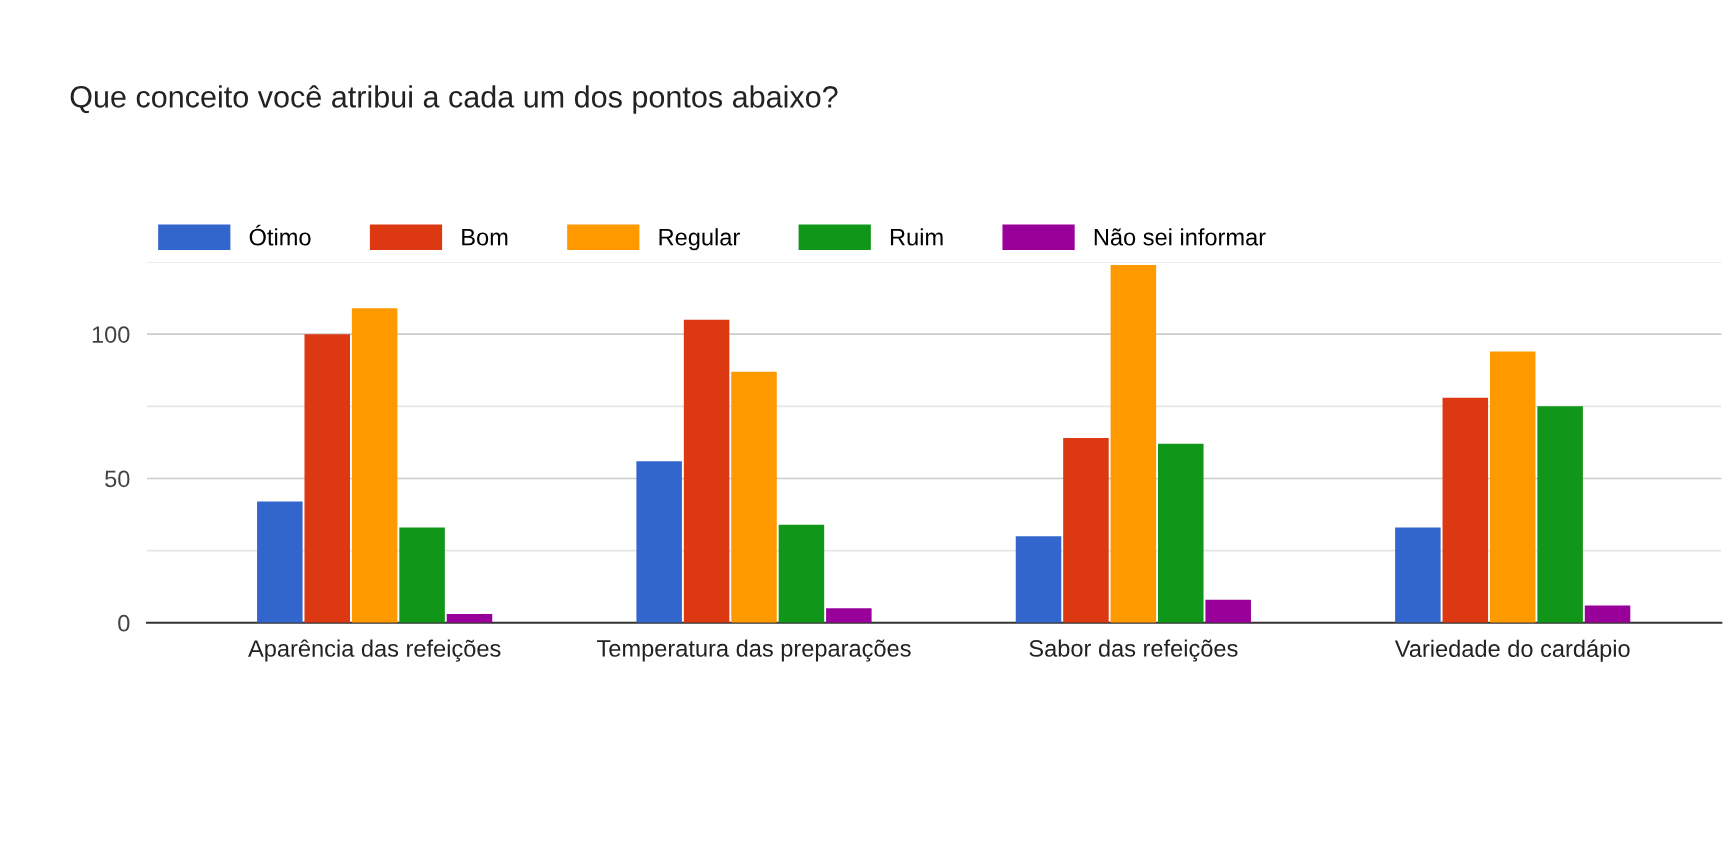 The height and width of the screenshot is (859, 1730). What do you see at coordinates (111, 334) in the screenshot?
I see `y-tick-label: 100` at bounding box center [111, 334].